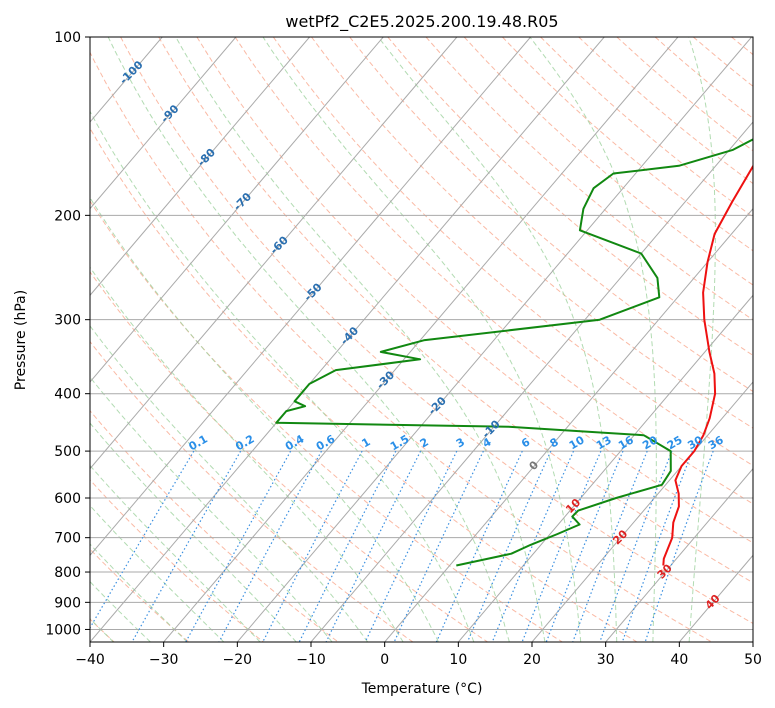 This screenshot has width=775, height=708. I want to click on x-tick-label: 0, so click(384, 660).